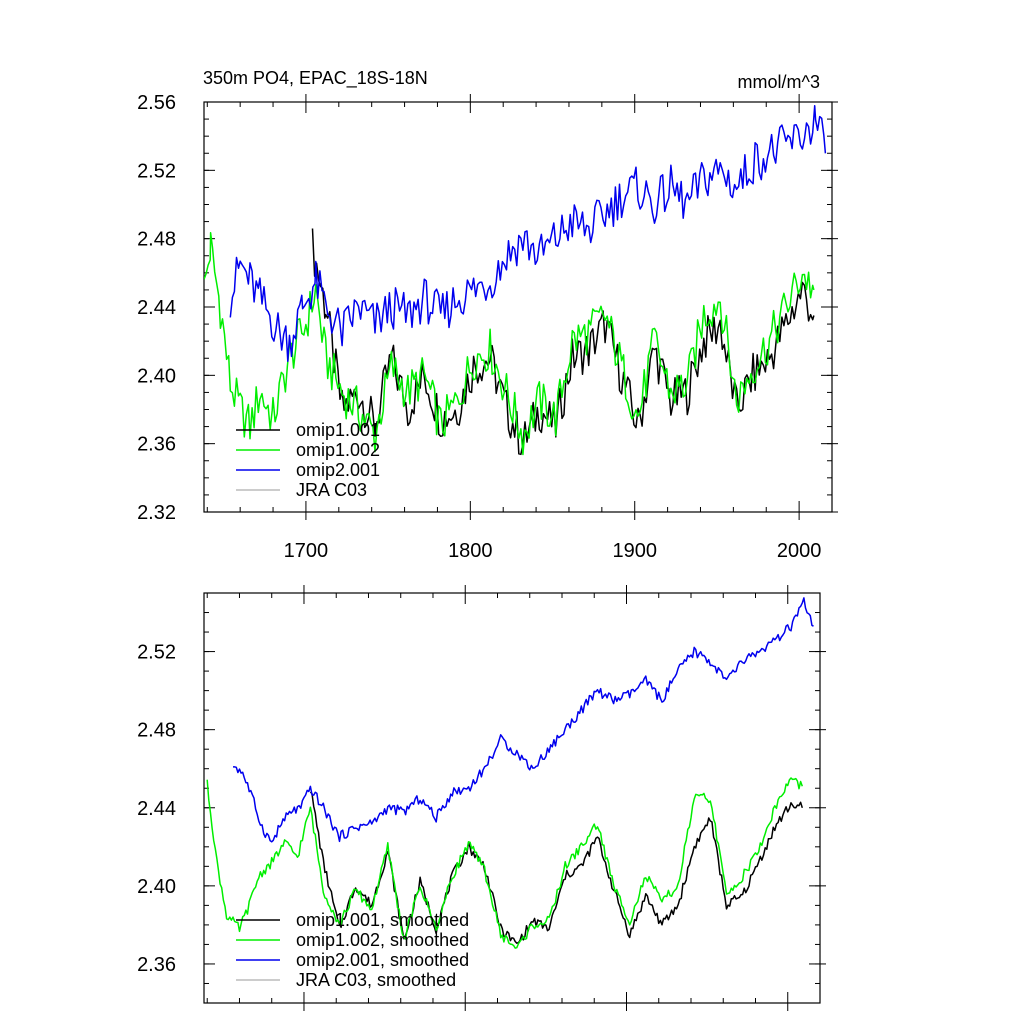  What do you see at coordinates (331, 490) in the screenshot?
I see `legend-label: JRA C03` at bounding box center [331, 490].